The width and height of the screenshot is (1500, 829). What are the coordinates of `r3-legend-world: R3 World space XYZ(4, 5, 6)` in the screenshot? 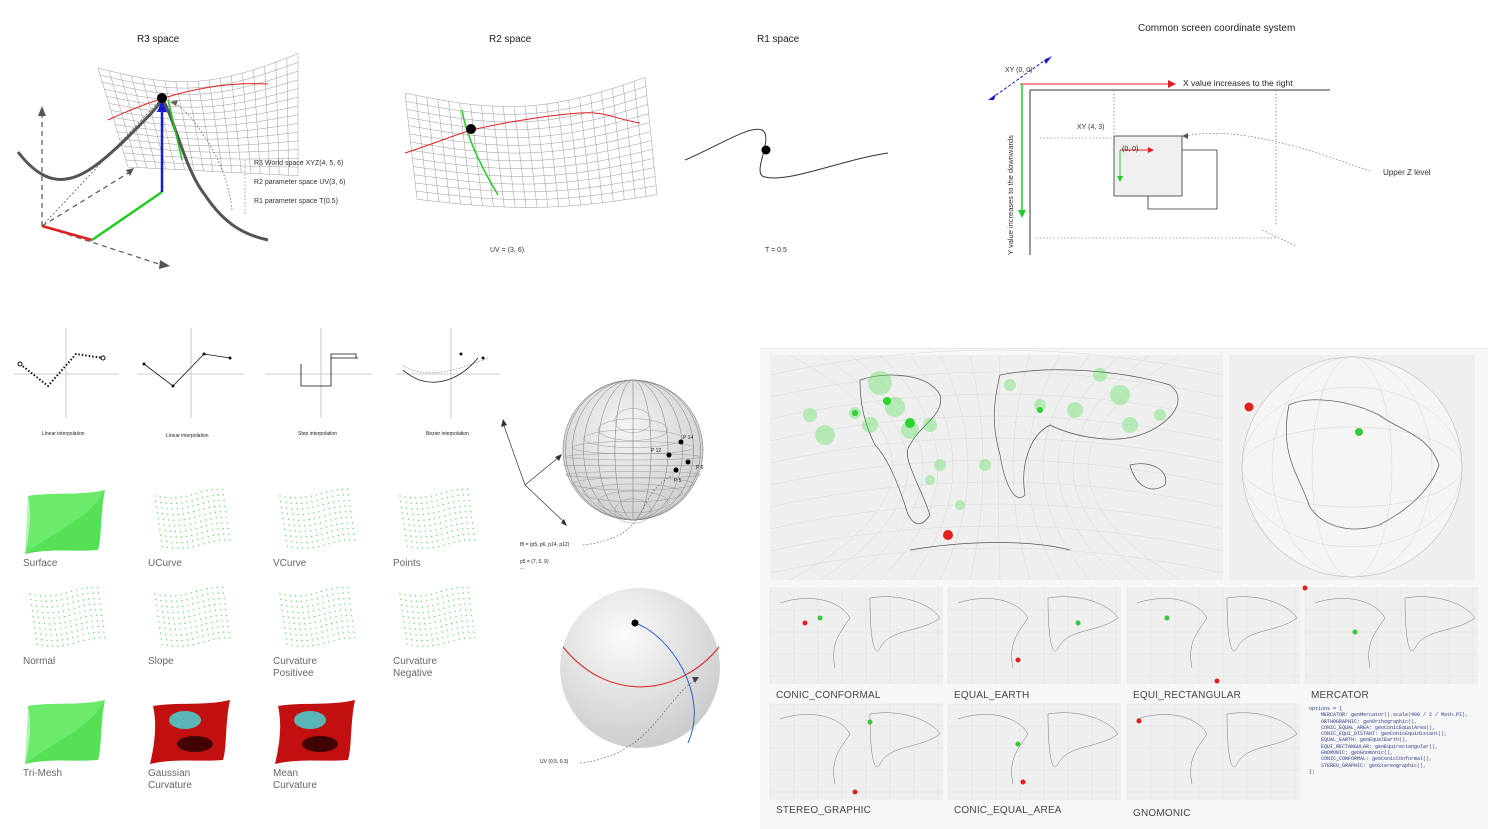 It's located at (299, 163).